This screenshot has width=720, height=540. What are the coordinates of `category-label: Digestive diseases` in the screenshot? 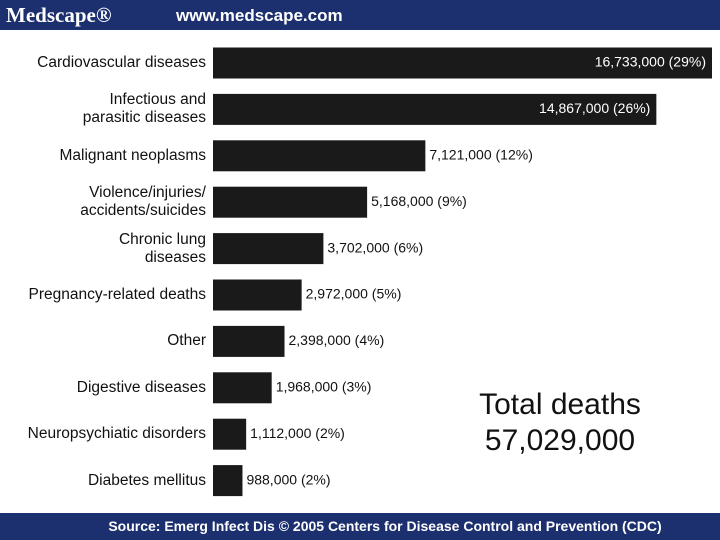 It's located at (141, 387).